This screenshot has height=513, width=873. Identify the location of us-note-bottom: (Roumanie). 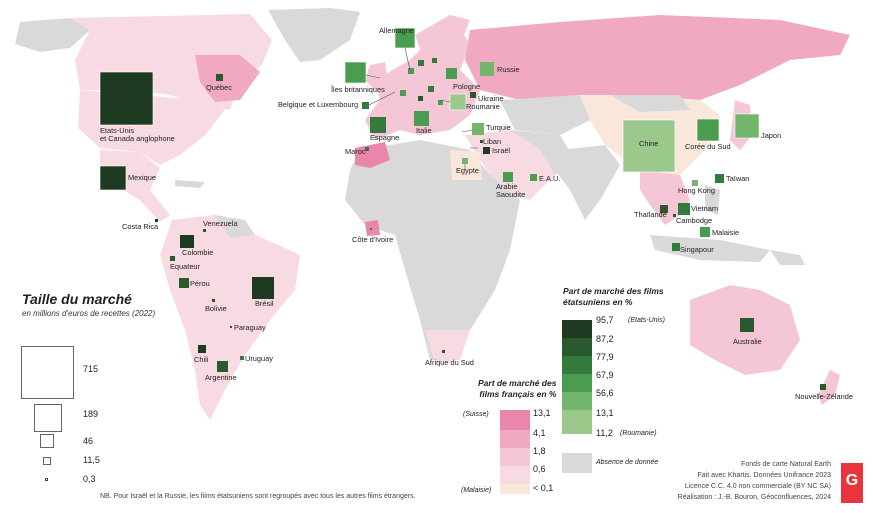
(638, 433).